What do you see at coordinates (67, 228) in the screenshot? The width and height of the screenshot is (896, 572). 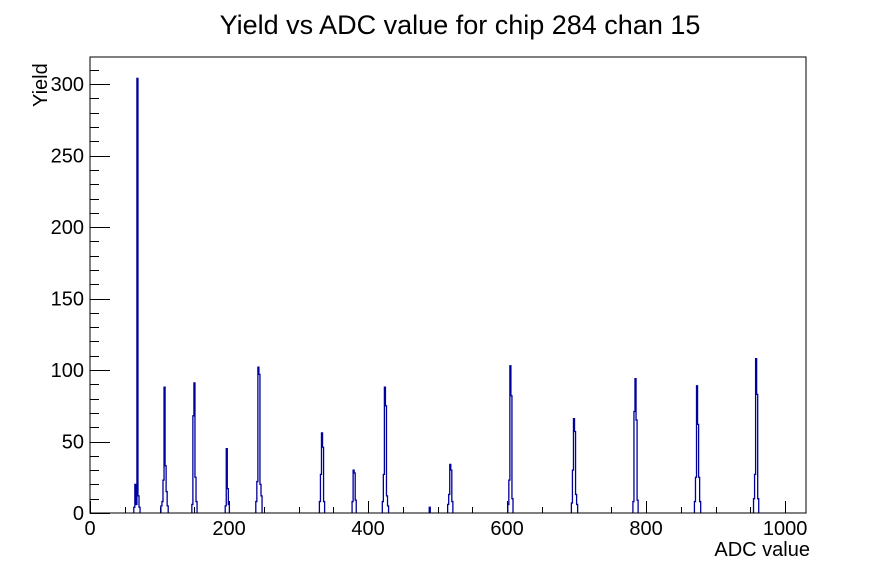 I see `y-tick-label: 200` at bounding box center [67, 228].